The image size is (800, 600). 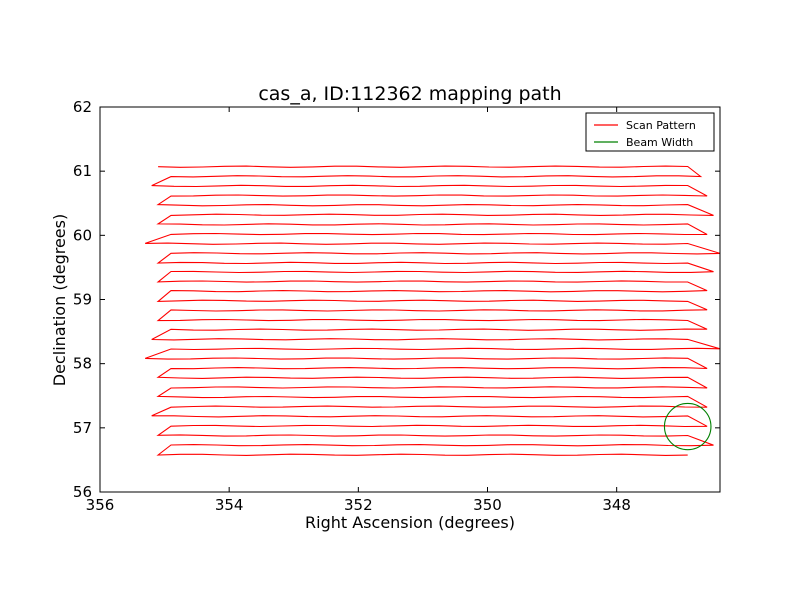 I want to click on x-tick-label: 352, so click(x=358, y=505).